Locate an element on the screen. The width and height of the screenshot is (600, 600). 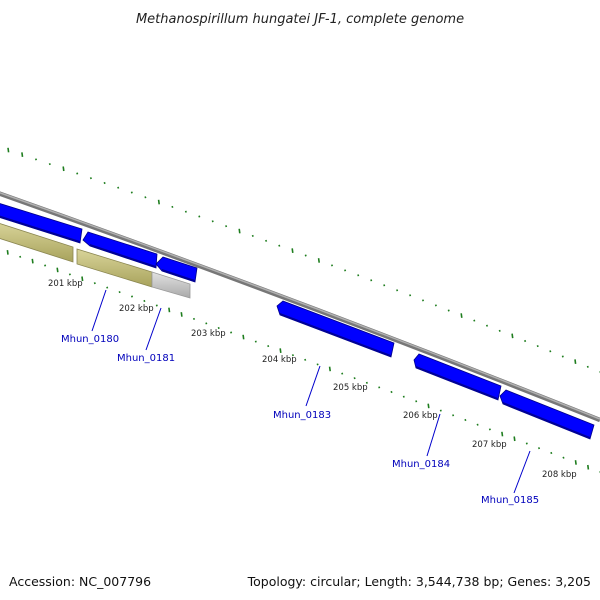
feature-band is located at coordinates (95, 261).